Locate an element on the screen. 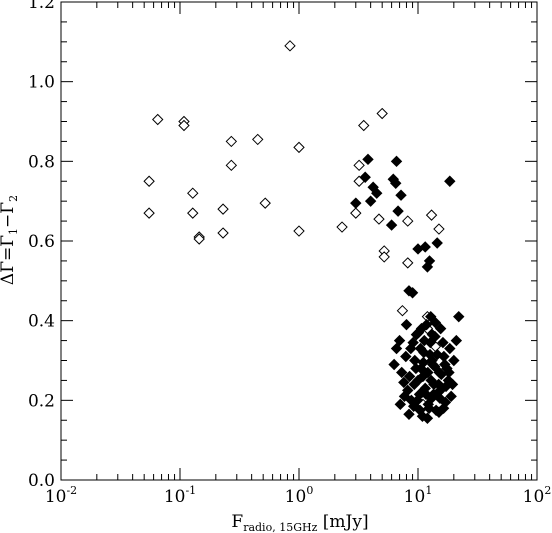 The image size is (552, 533). y-tick-label: 0.6 is located at coordinates (41, 242).